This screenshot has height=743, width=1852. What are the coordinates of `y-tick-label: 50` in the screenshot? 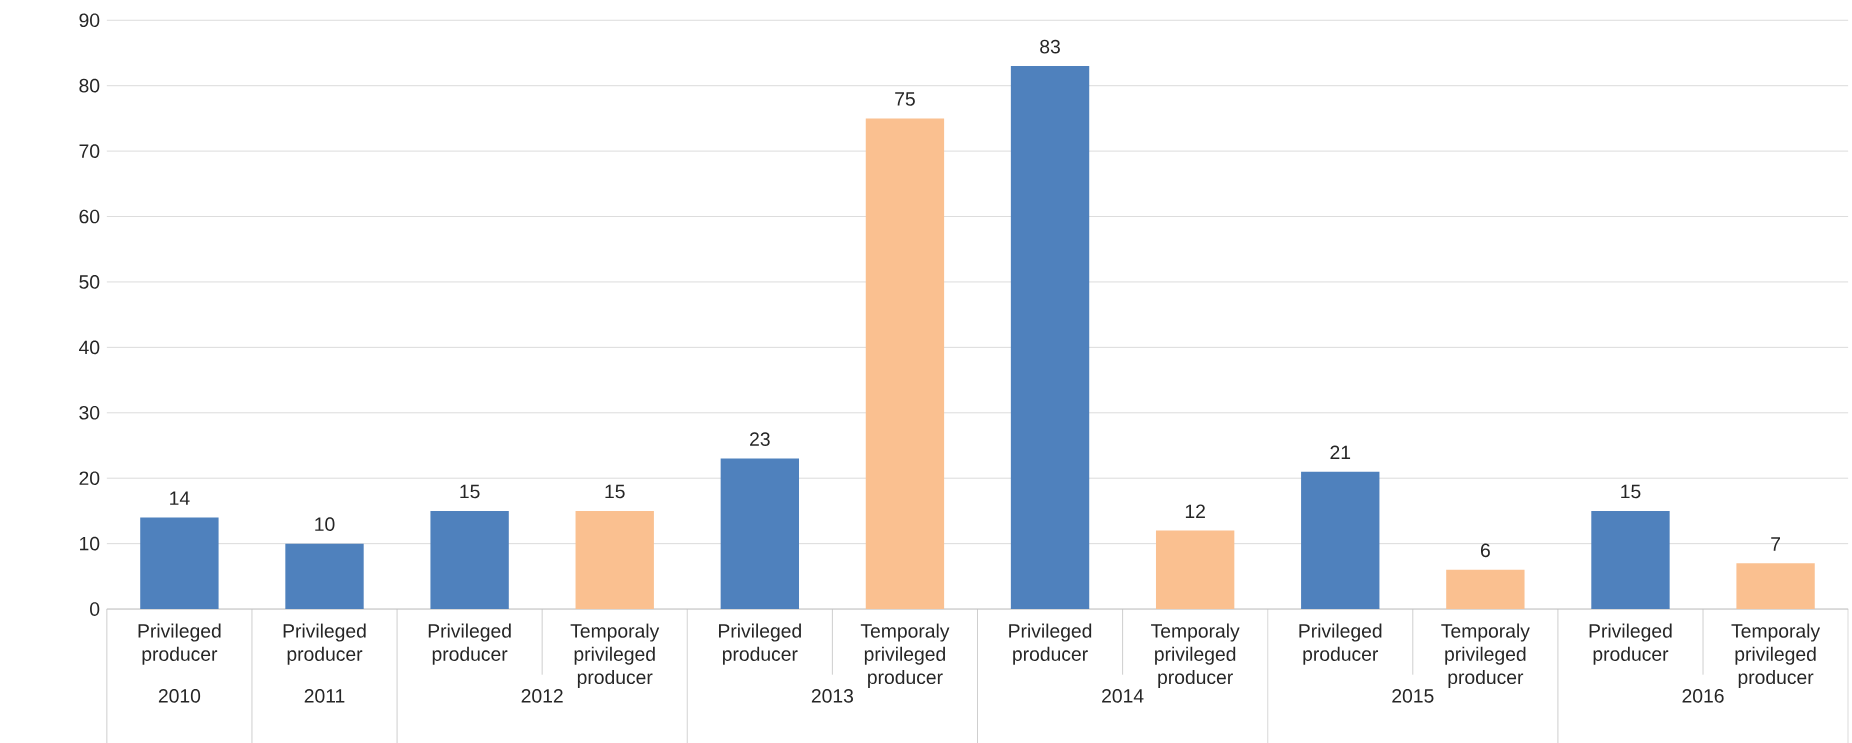 It's located at (89, 282).